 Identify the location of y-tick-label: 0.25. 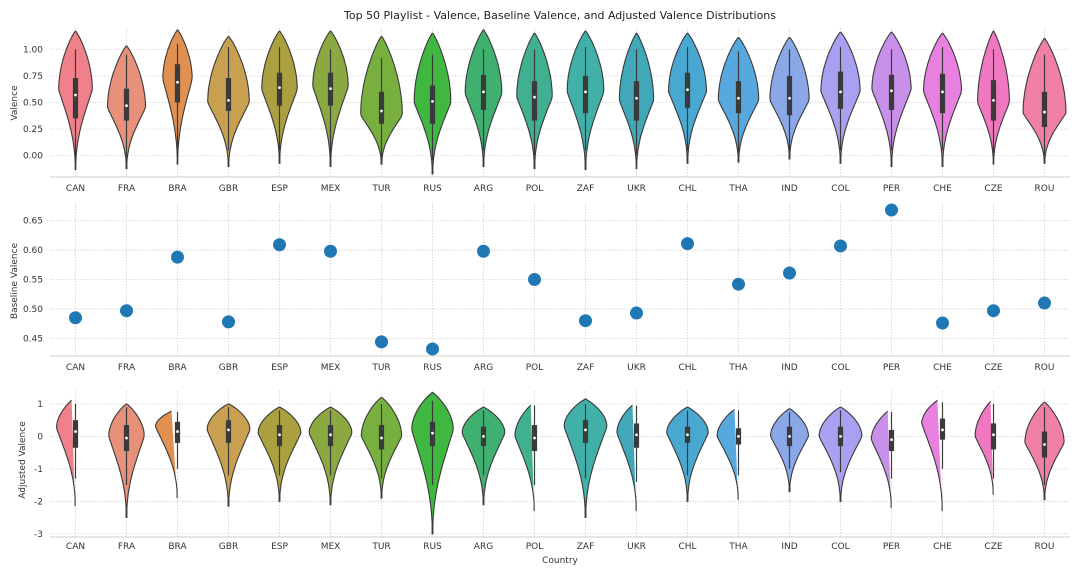
(33, 130).